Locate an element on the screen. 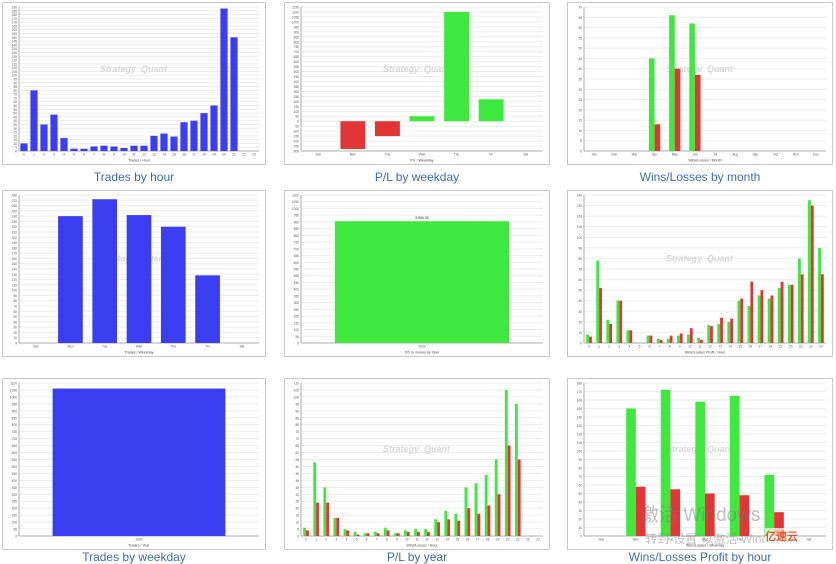 The height and width of the screenshot is (564, 836). x-tick-label: 18 is located at coordinates (204, 155).